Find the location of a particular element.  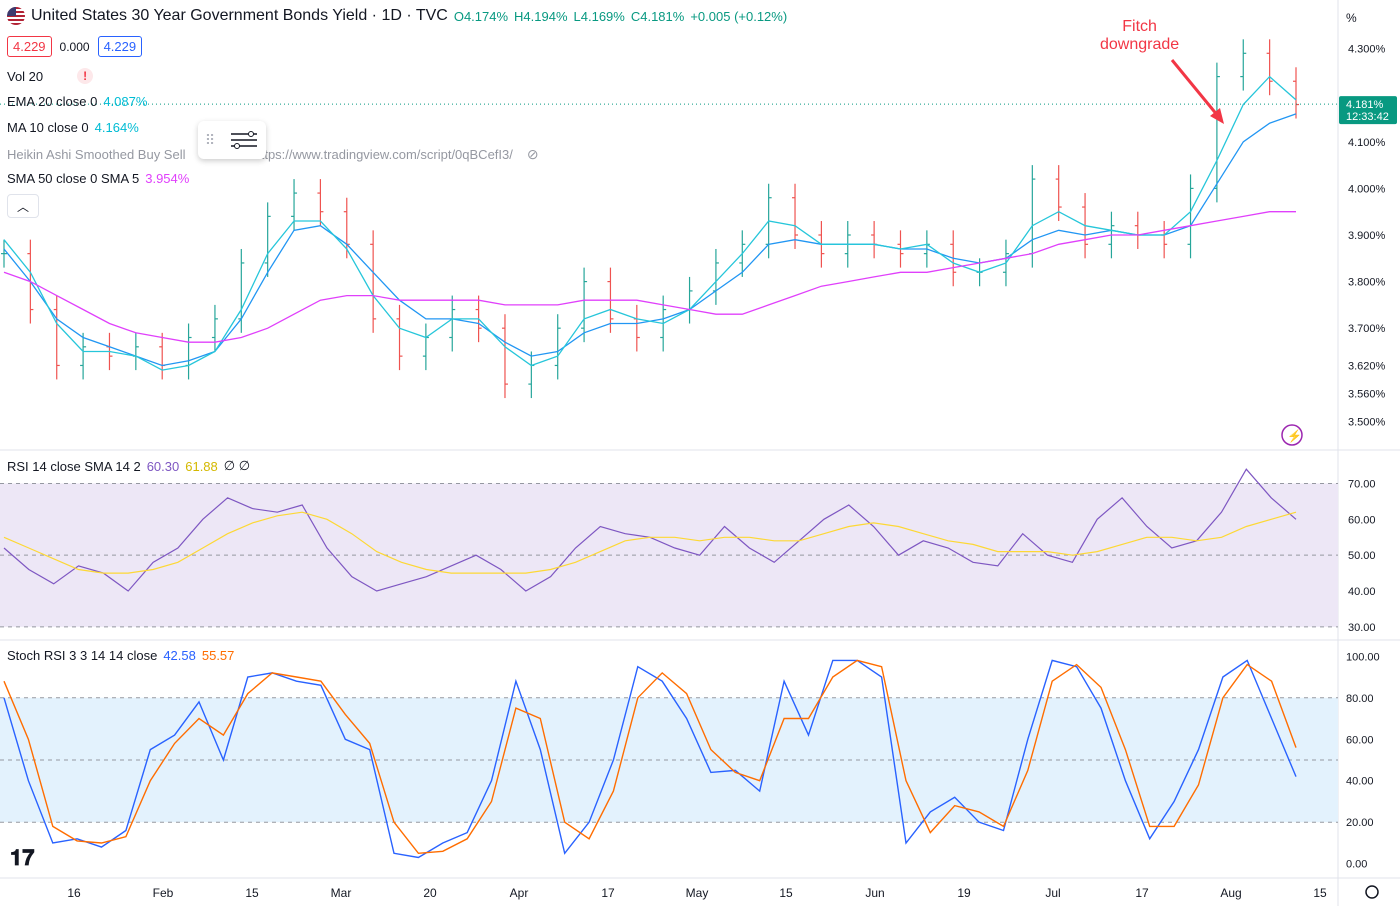

sell-price-button: 4.229 is located at coordinates (29, 46).